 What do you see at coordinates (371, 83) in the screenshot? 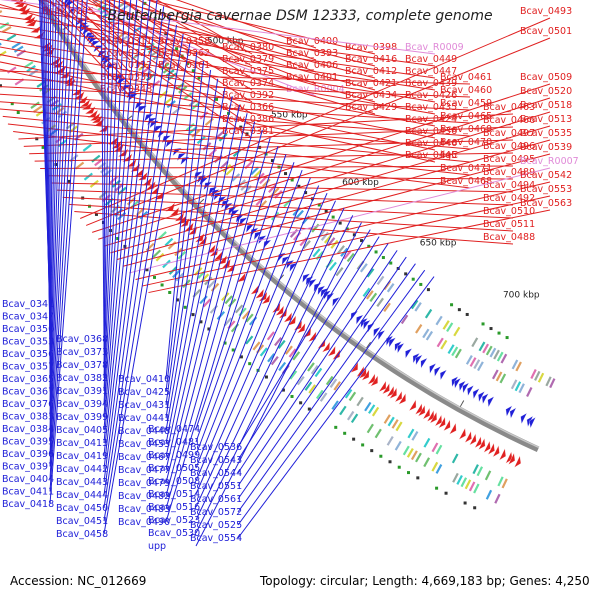
I see `forward-gene-label: Bcav_0421` at bounding box center [371, 83].